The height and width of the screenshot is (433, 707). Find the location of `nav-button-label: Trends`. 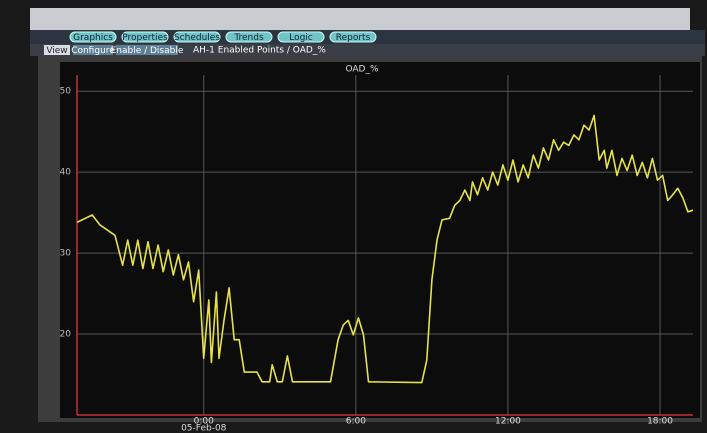

nav-button-label: Trends is located at coordinates (248, 38).